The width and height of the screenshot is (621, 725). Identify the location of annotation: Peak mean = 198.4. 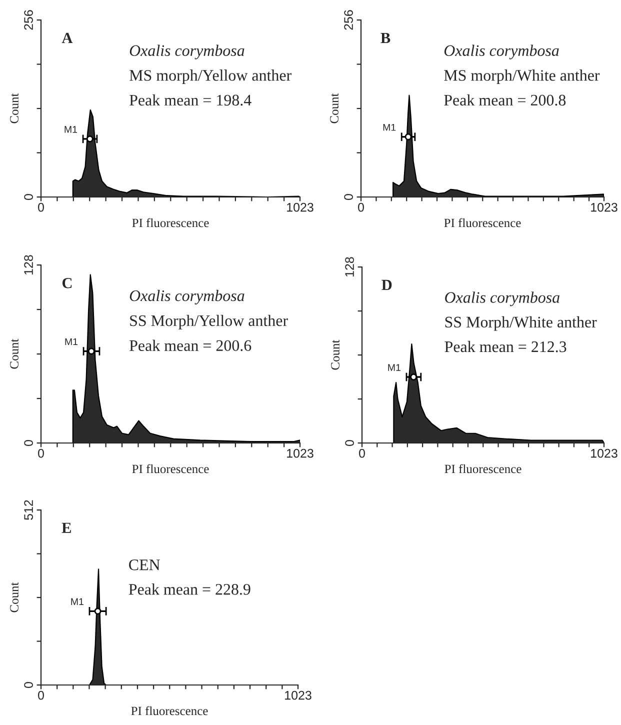
(191, 100).